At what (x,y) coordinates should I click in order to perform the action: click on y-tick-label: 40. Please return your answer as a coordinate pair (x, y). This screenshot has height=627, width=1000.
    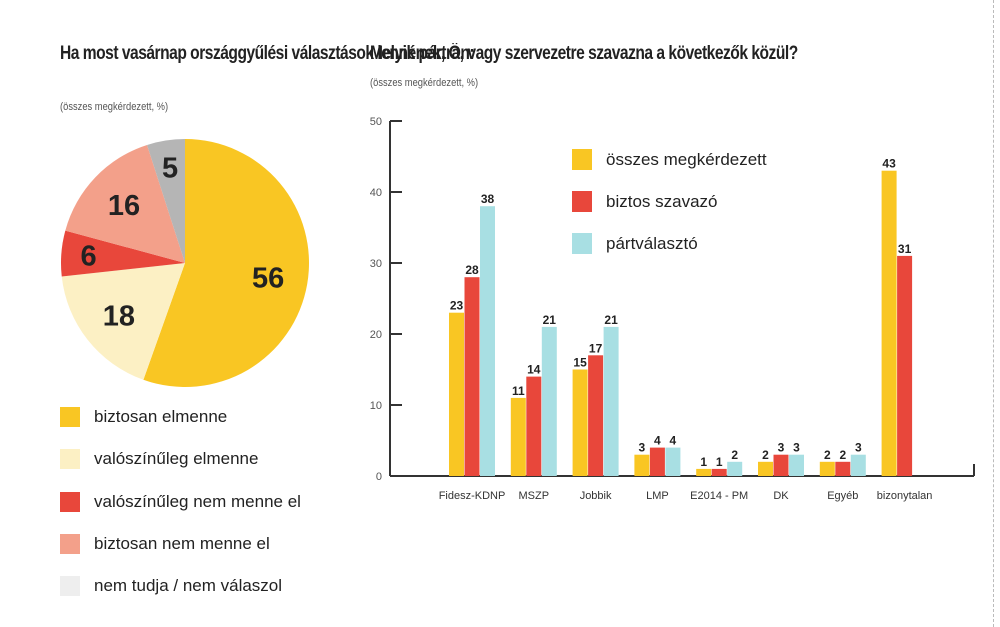
    Looking at the image, I should click on (376, 193).